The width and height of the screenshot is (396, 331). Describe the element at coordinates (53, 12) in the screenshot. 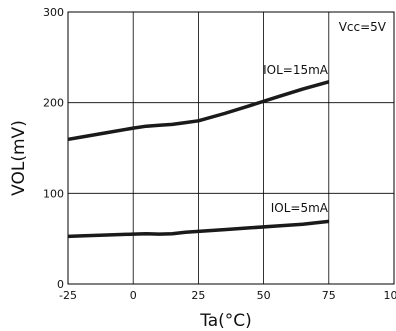

I see `y-tick-label: 300` at that location.